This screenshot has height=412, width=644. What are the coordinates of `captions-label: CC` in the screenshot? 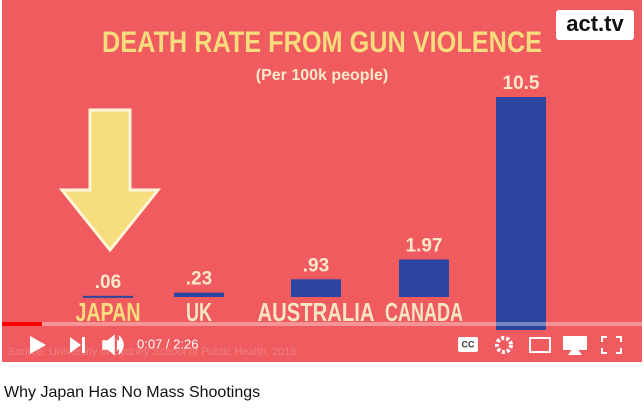 It's located at (468, 344).